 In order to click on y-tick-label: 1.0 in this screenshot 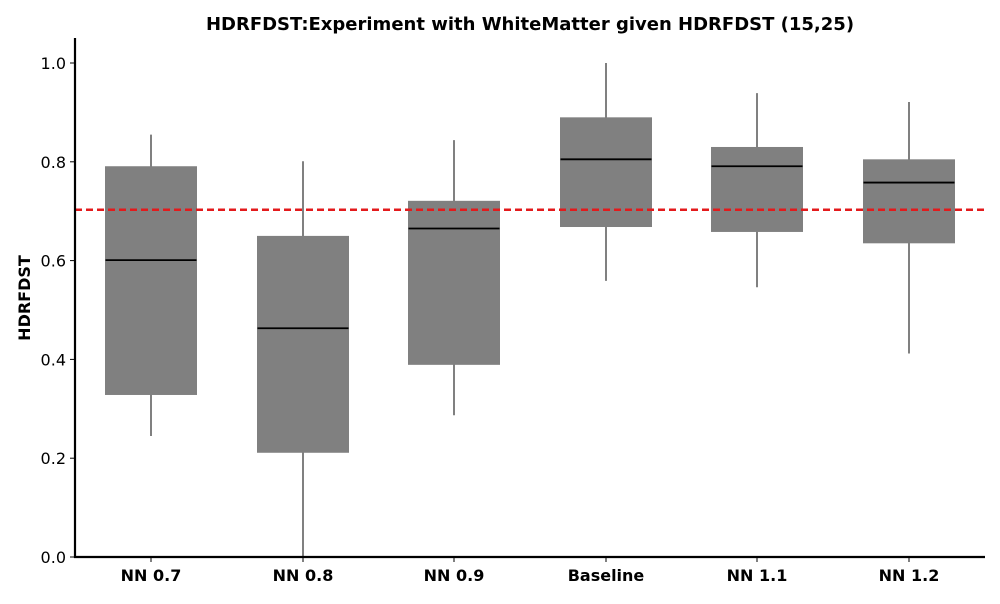, I will do `click(53, 63)`.